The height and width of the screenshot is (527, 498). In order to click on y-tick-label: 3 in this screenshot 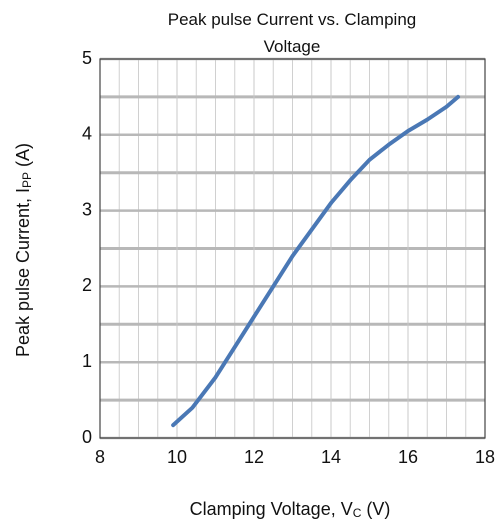, I will do `click(87, 209)`.